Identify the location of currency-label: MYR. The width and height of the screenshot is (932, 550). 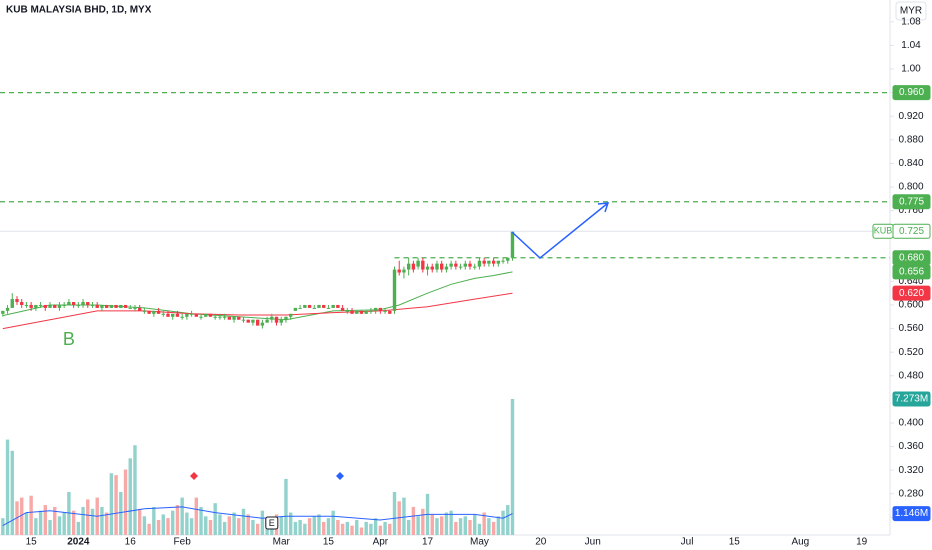
(911, 11).